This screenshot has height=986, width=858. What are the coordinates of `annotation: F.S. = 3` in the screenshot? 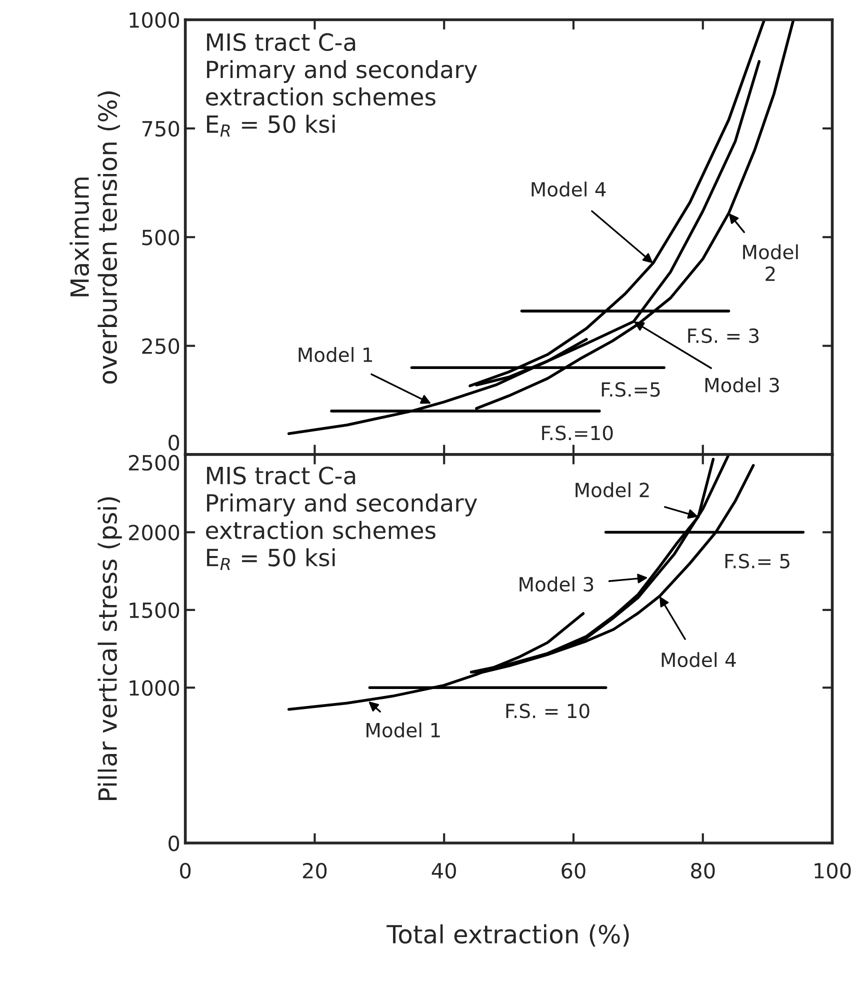 It's located at (723, 336).